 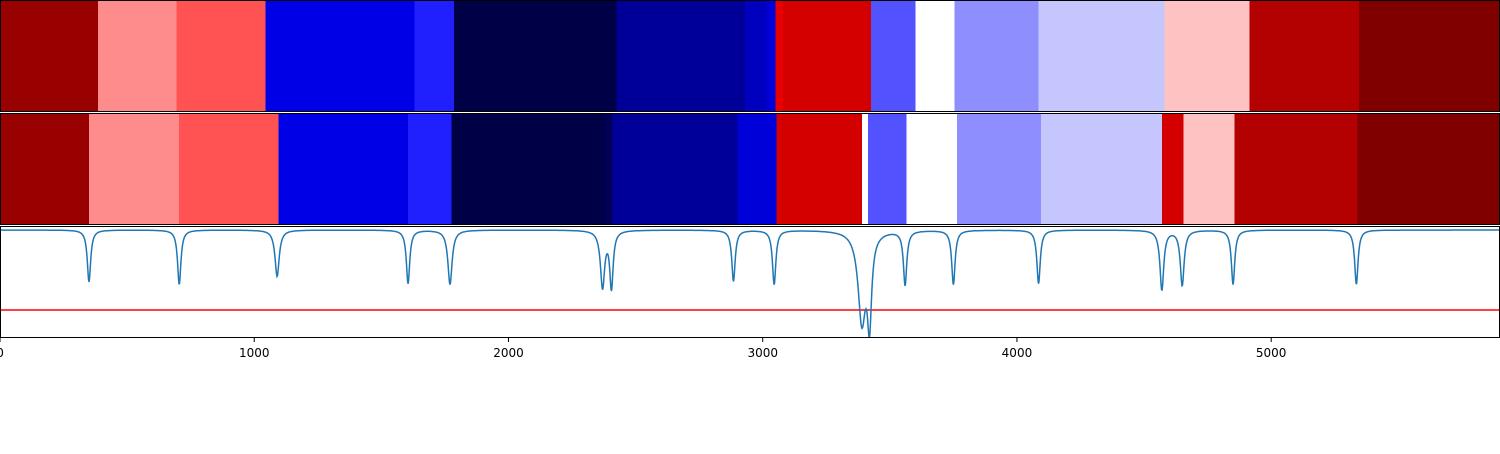 What do you see at coordinates (2, 353) in the screenshot?
I see `x-tick-label: 0` at bounding box center [2, 353].